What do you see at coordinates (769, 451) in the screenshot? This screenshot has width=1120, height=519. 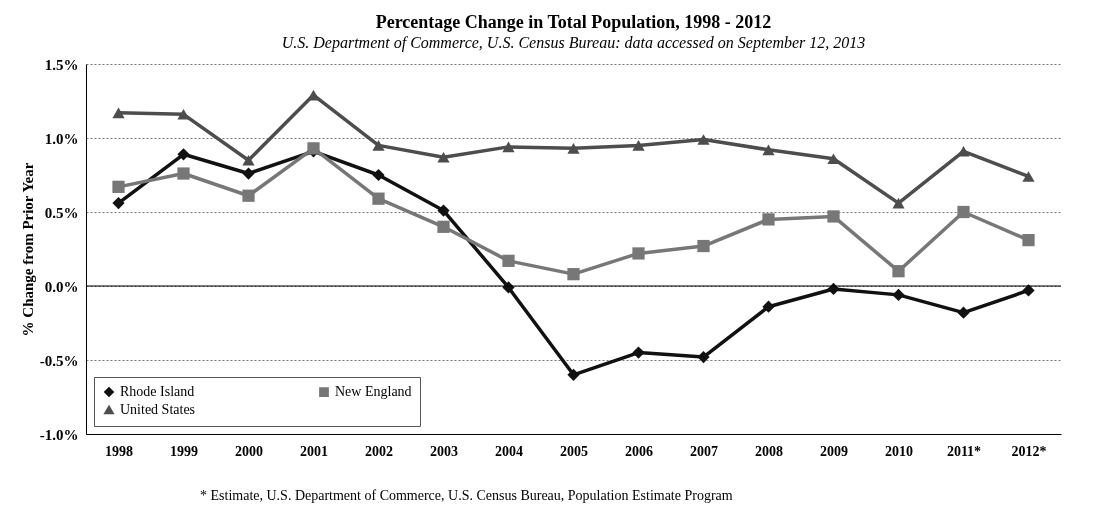 I see `x-tick-label: 2008` at bounding box center [769, 451].